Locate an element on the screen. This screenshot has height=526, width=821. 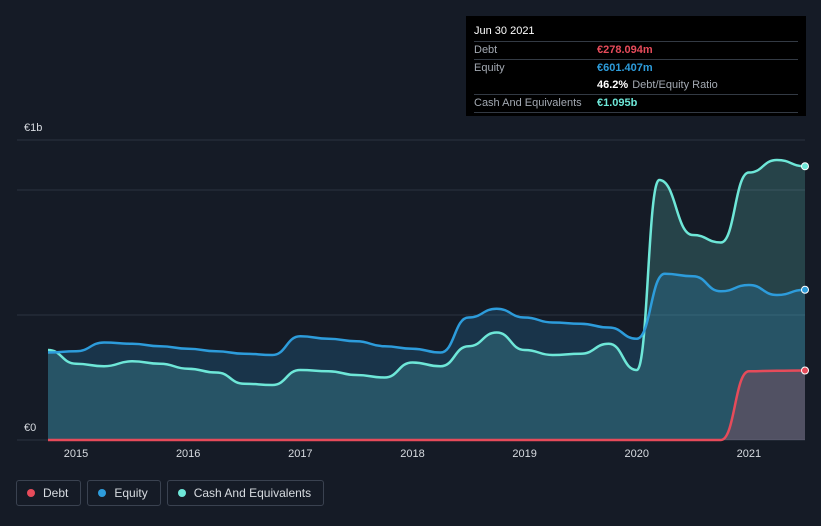
chart-legend: Debt Equity Cash And Equivalents is located at coordinates (170, 493).